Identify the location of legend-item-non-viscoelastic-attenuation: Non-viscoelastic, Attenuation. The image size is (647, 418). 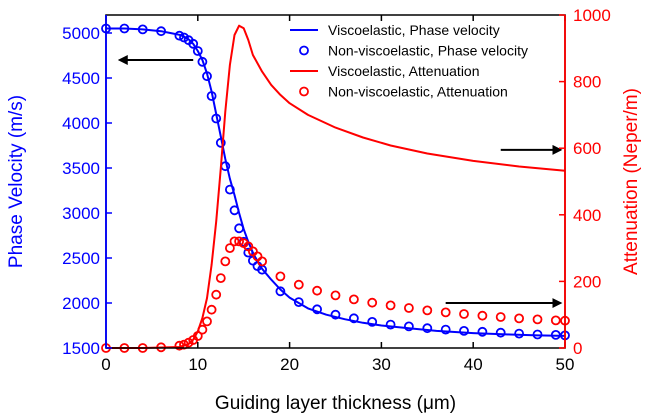
(403, 92).